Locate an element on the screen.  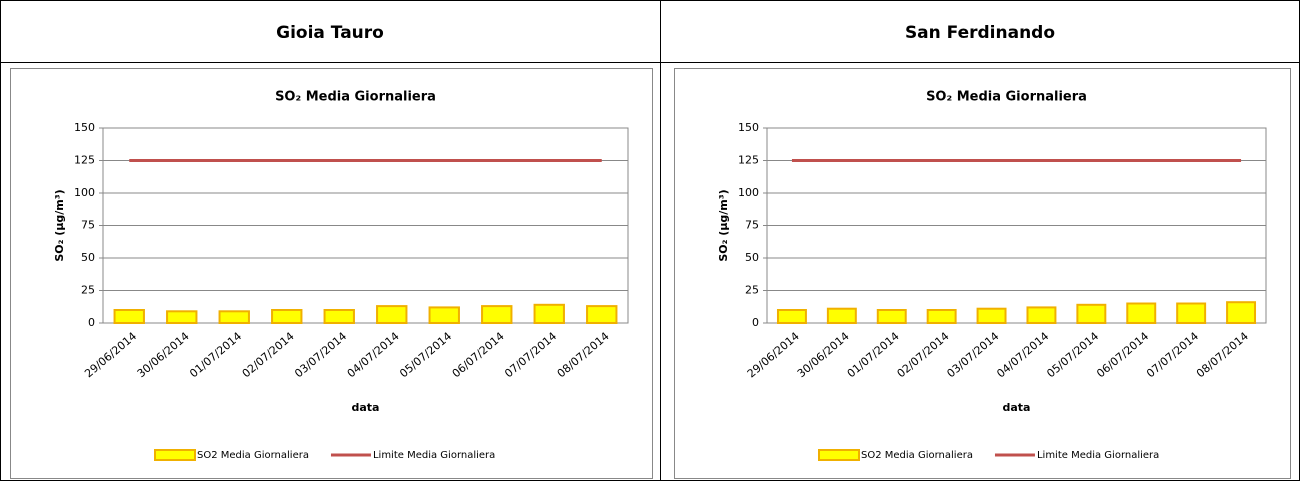
column-header: San Ferdinando is located at coordinates (980, 33).